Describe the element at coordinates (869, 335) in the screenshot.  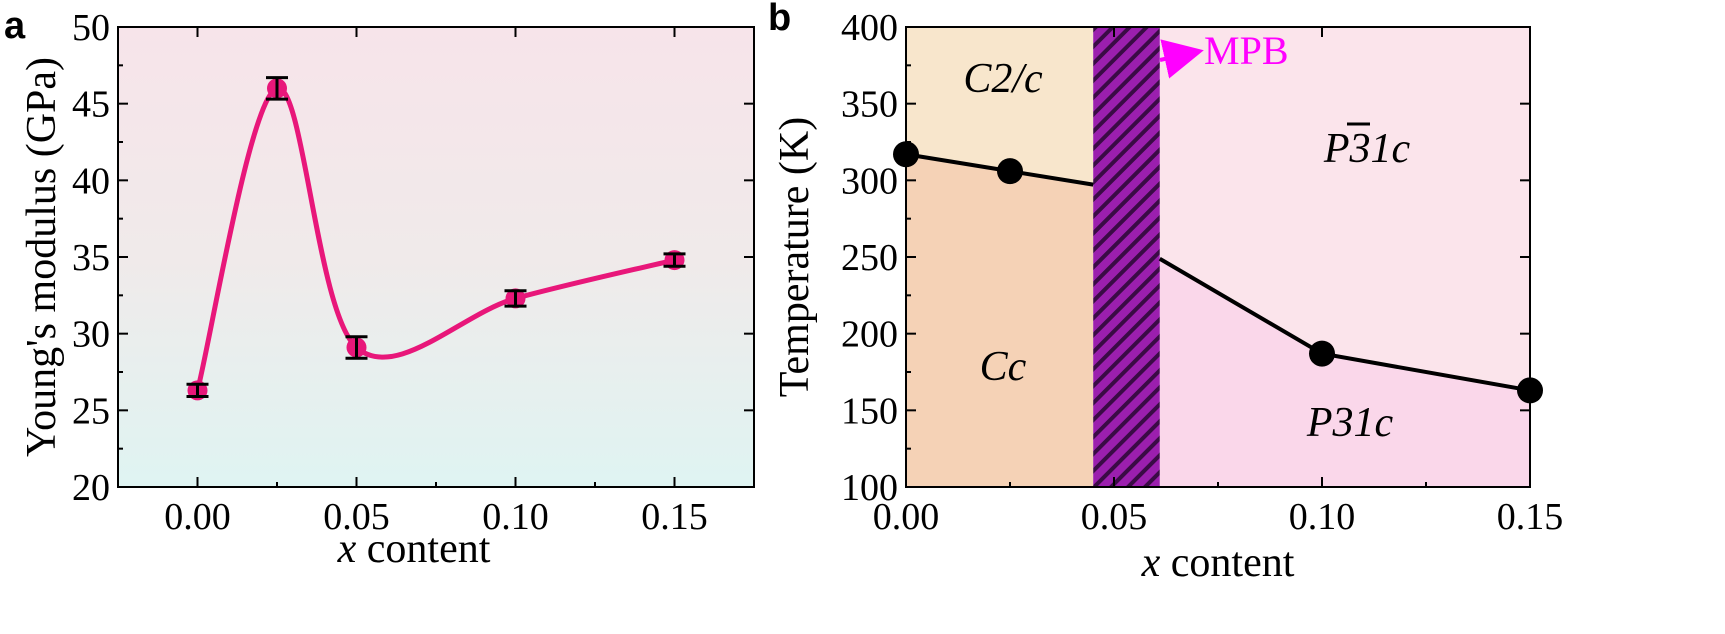
I see `y-tick-label: 200` at that location.